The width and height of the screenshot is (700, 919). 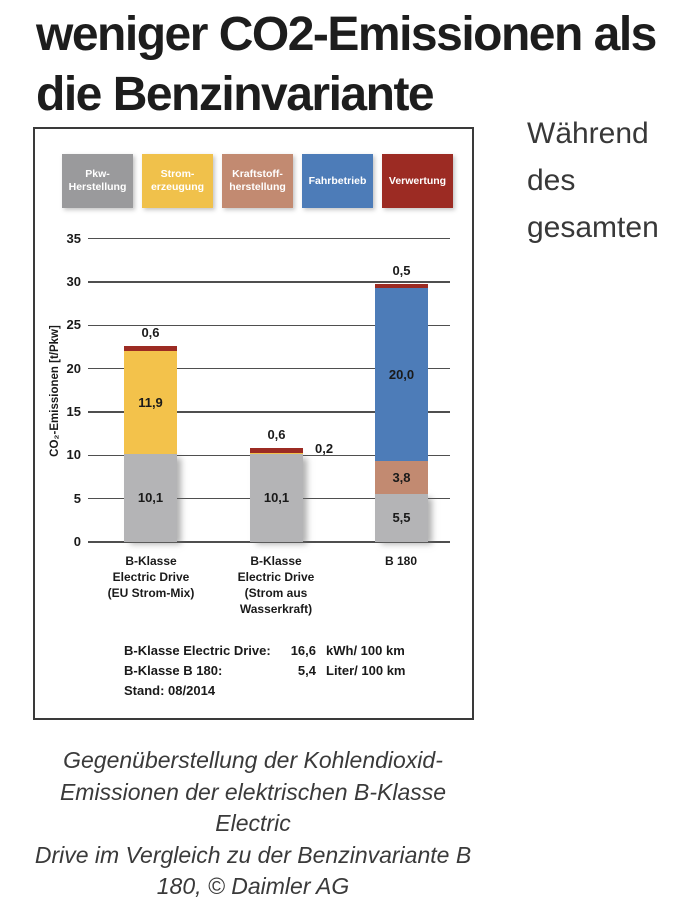 What do you see at coordinates (73, 455) in the screenshot?
I see `y-tick-label-10: 10` at bounding box center [73, 455].